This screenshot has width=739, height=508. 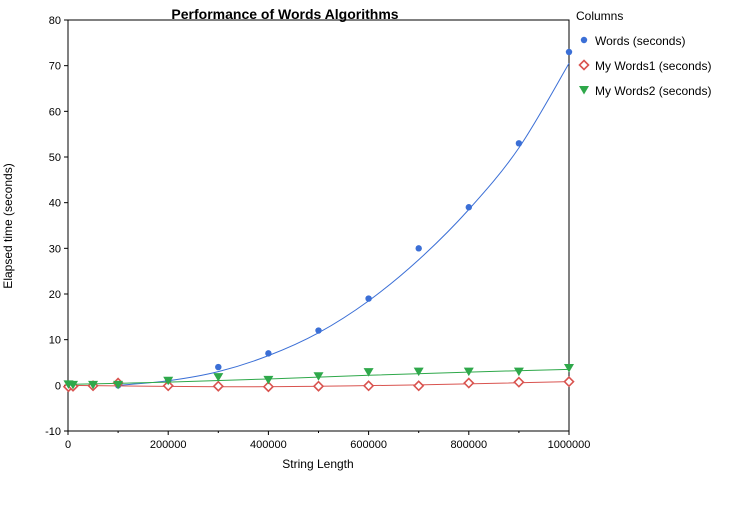 What do you see at coordinates (8, 225) in the screenshot?
I see `y-axis-title: Elapsed time (seconds)` at bounding box center [8, 225].